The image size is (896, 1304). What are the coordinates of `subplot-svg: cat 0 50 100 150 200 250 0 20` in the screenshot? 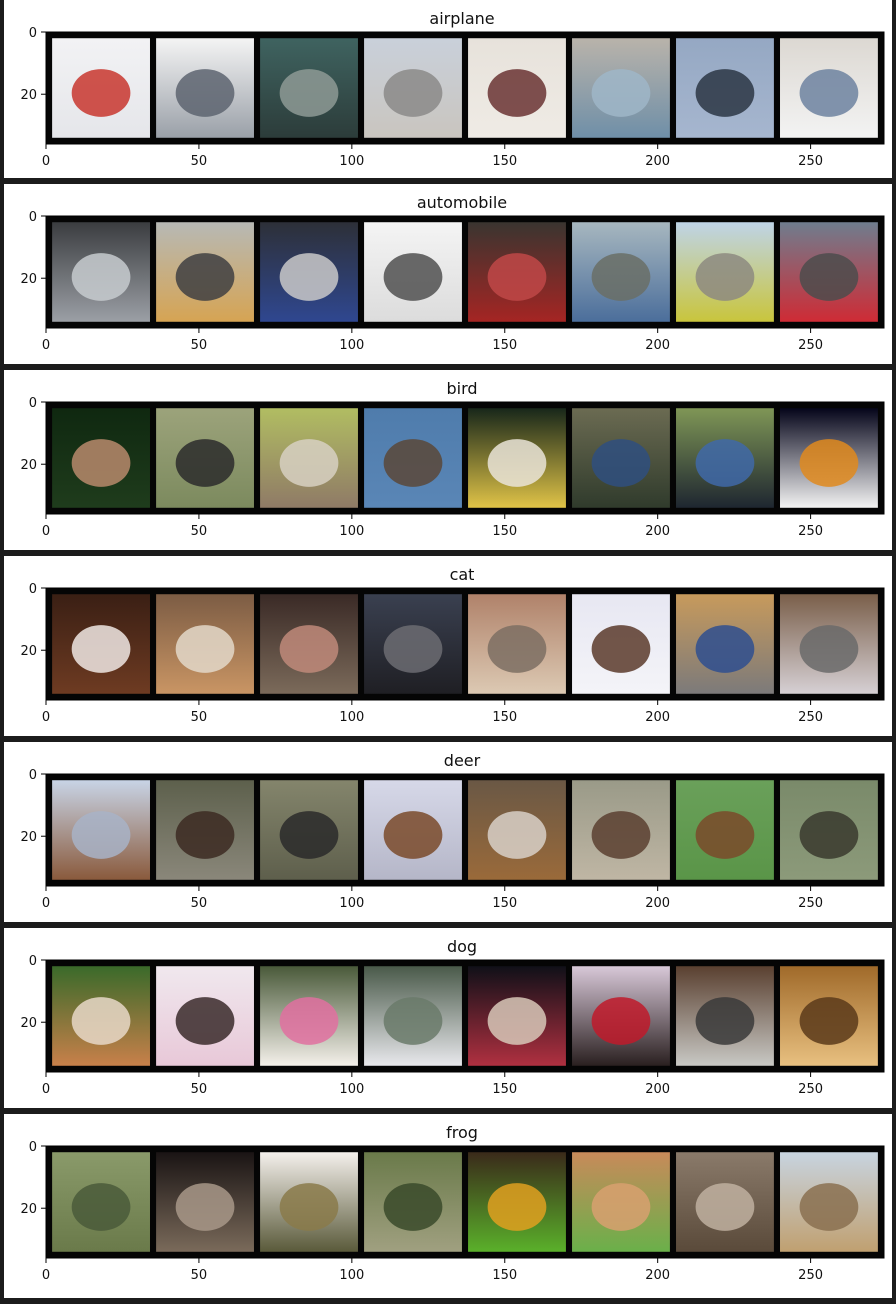 It's located at (452, 645).